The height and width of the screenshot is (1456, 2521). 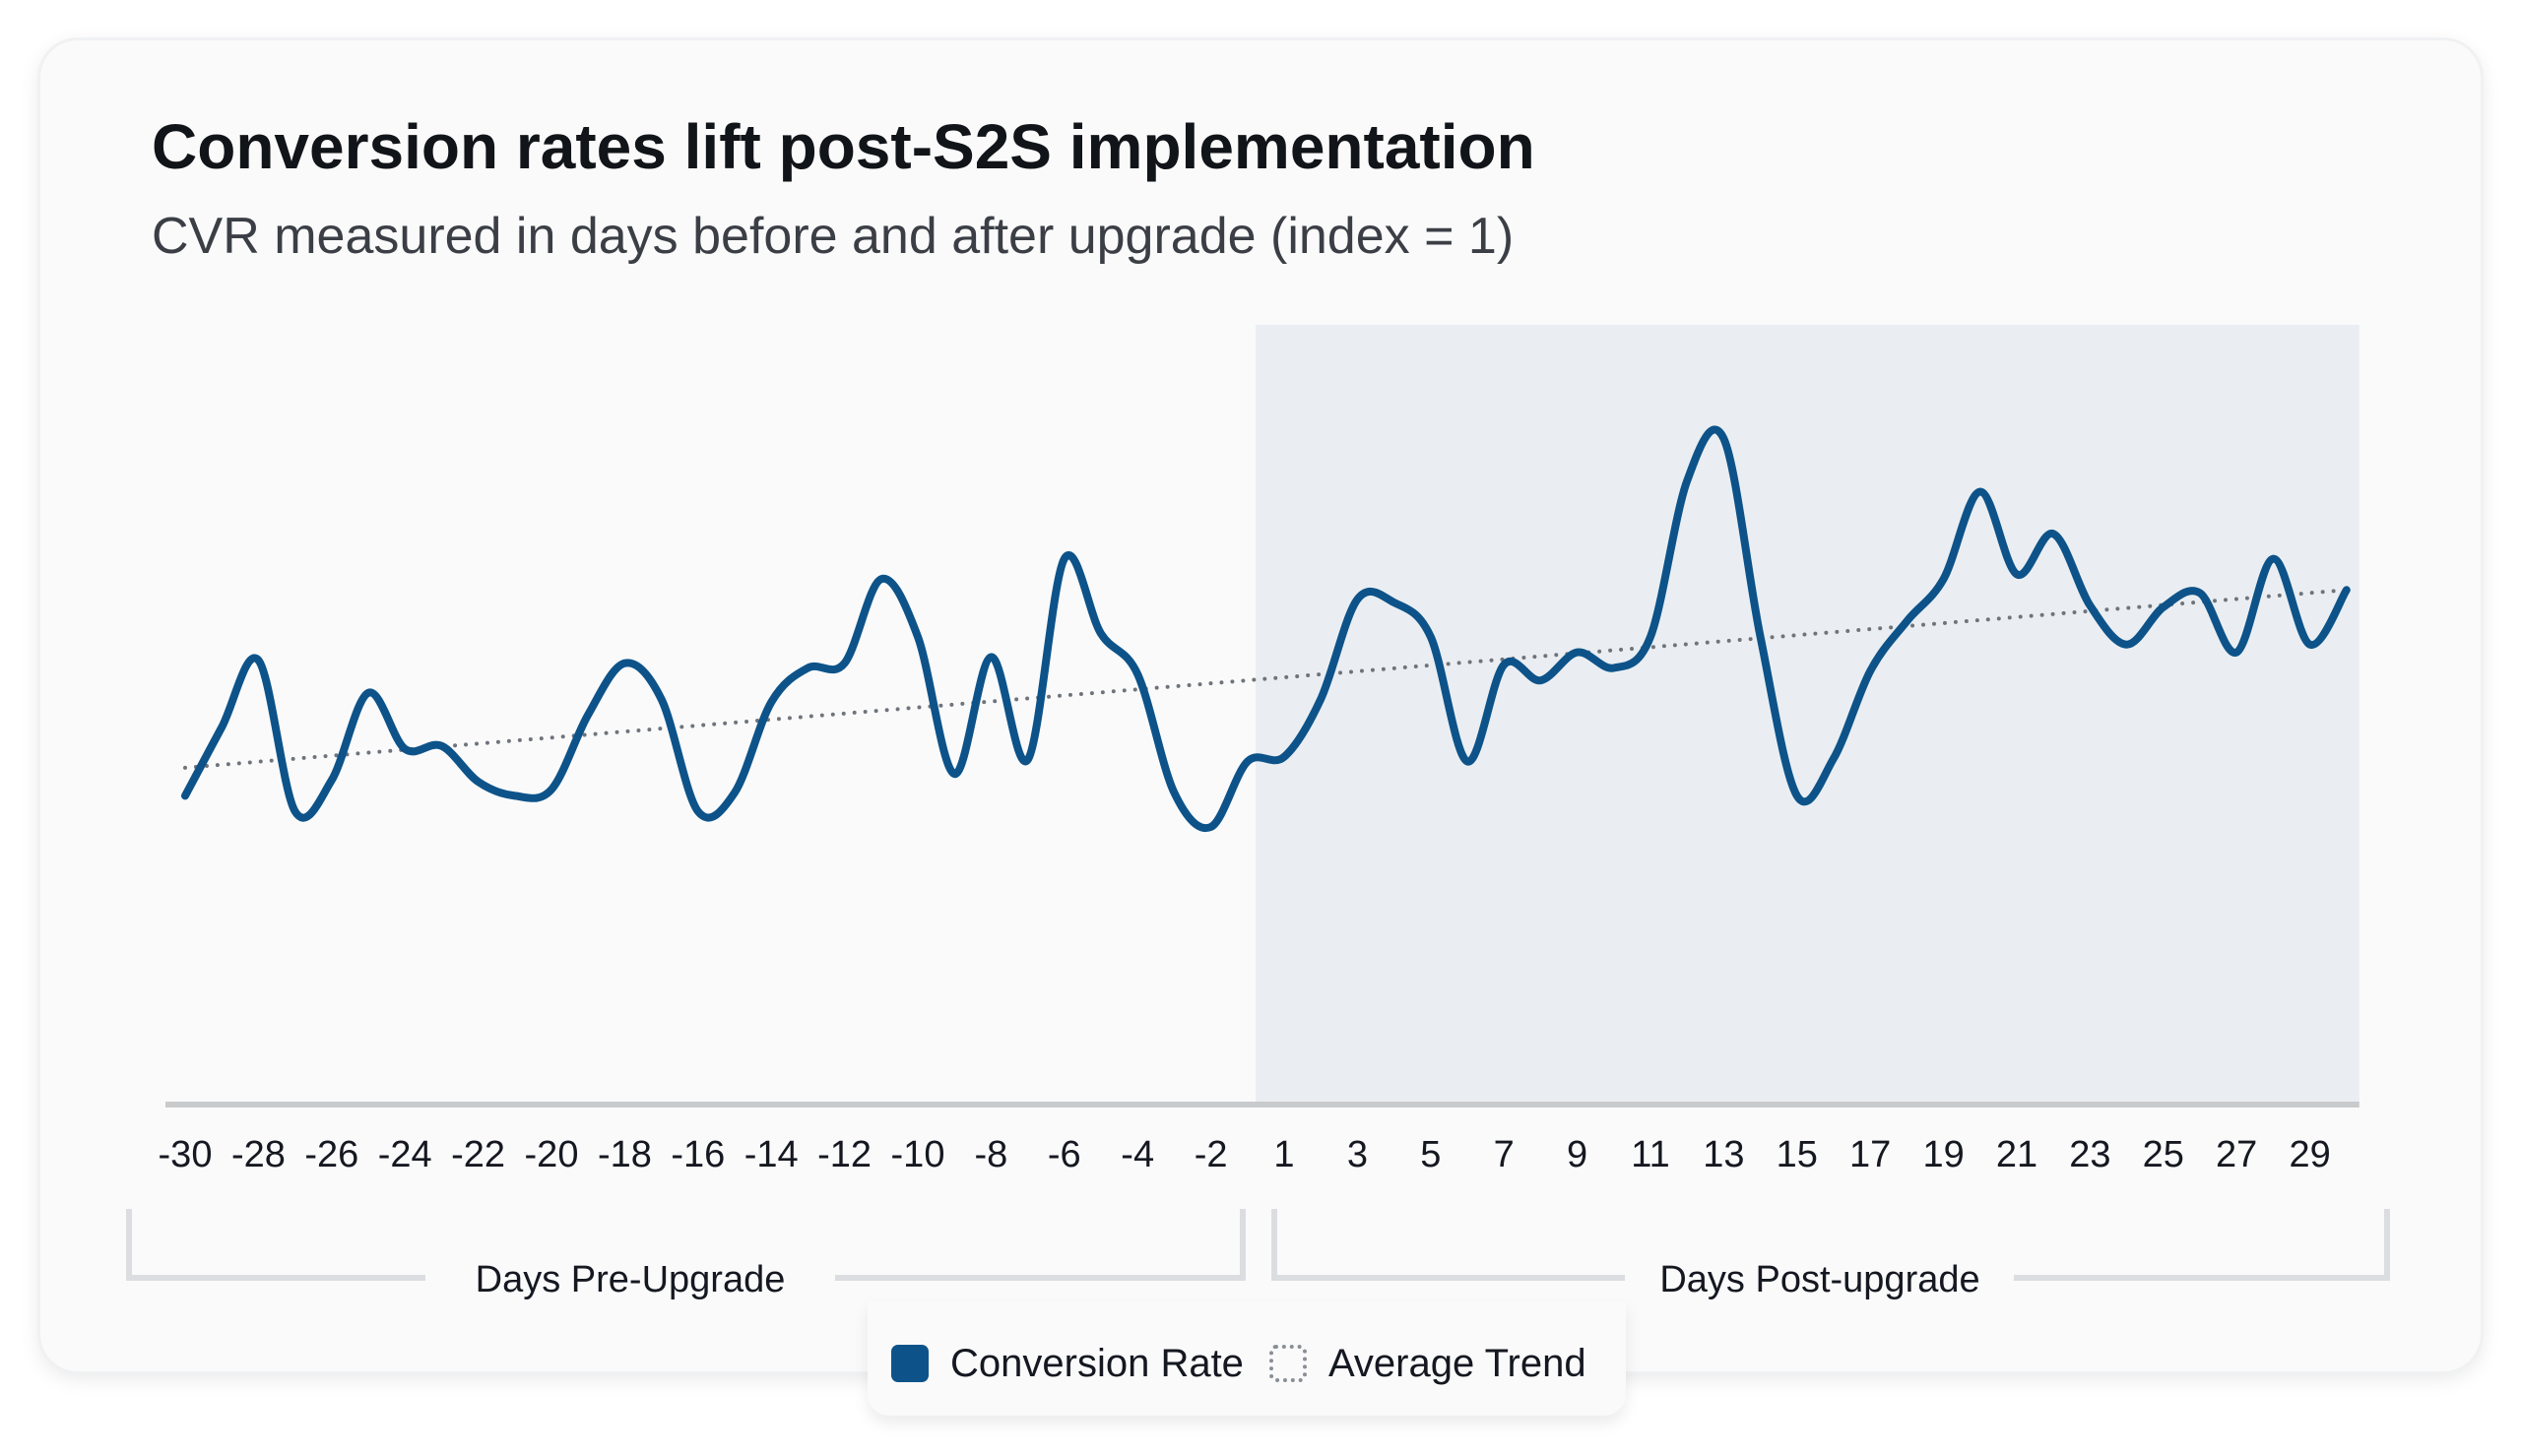 I want to click on x-tick-label: 1, so click(x=1283, y=1154).